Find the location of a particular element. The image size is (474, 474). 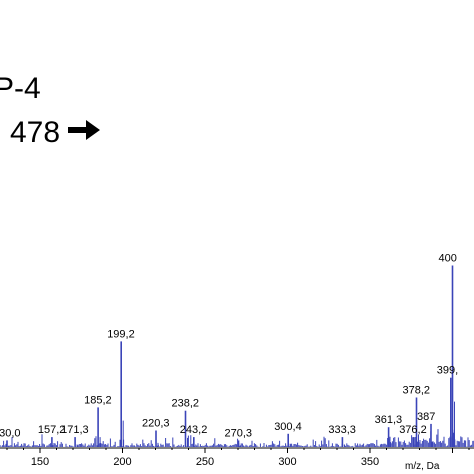

peak-label: 199,2 is located at coordinates (121, 334).